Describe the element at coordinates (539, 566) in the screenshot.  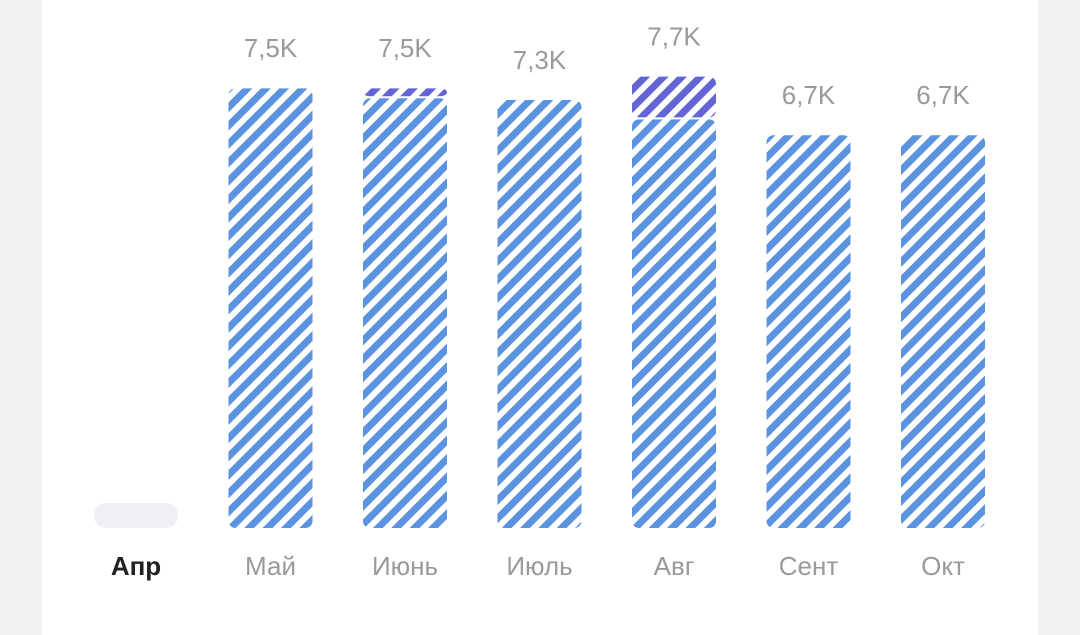
I see `month-label: Июль` at that location.